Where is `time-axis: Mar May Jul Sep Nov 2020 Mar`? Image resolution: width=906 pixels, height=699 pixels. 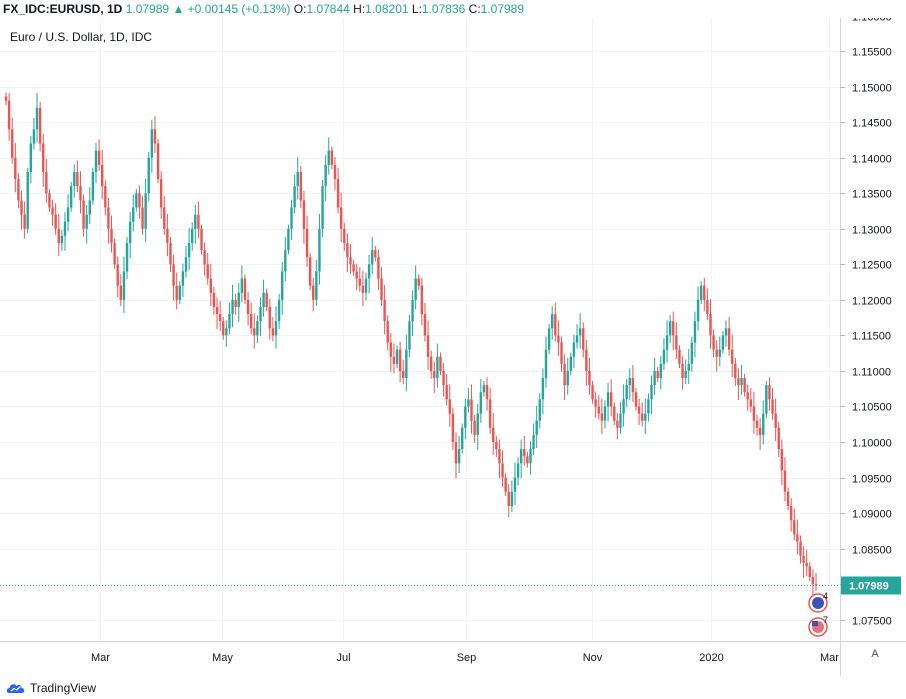 time-axis: Mar May Jul Sep Nov 2020 Mar is located at coordinates (465, 658).